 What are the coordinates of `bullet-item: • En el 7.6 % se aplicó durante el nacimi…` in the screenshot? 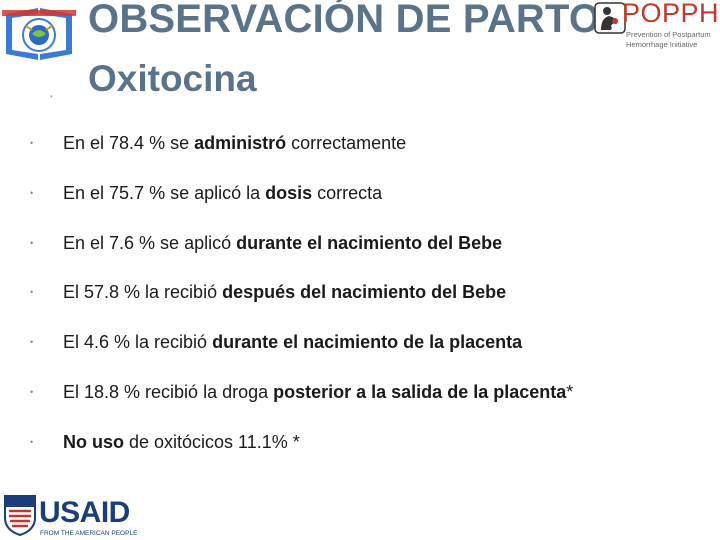 It's located at (375, 253).